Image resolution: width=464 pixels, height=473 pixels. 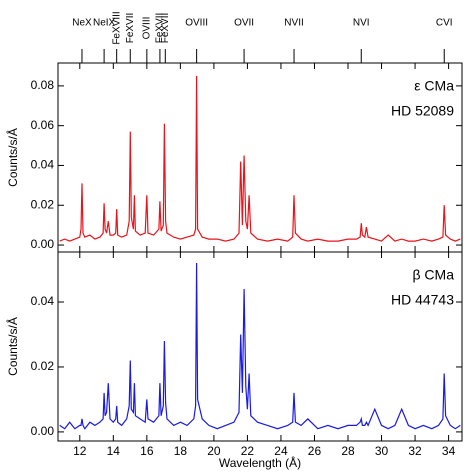 I want to click on x-tick-label: 28, so click(x=348, y=451).